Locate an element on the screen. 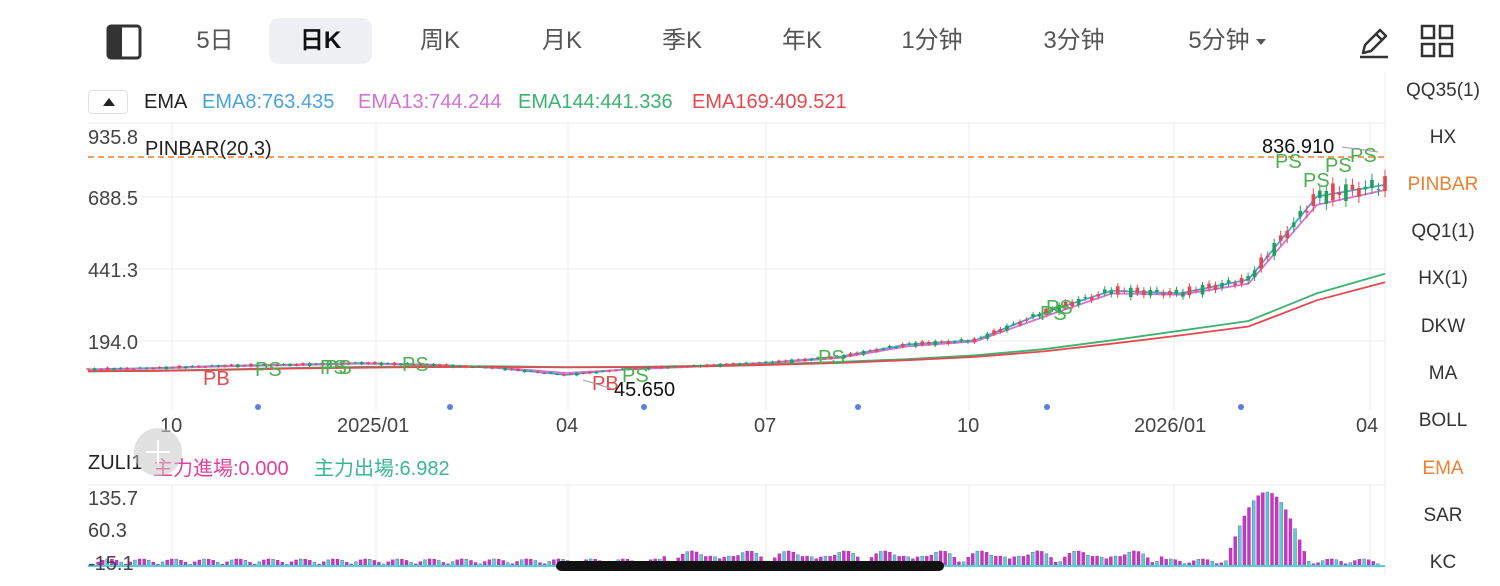 This screenshot has width=1500, height=586. indicator-ema: EMA is located at coordinates (1443, 468).